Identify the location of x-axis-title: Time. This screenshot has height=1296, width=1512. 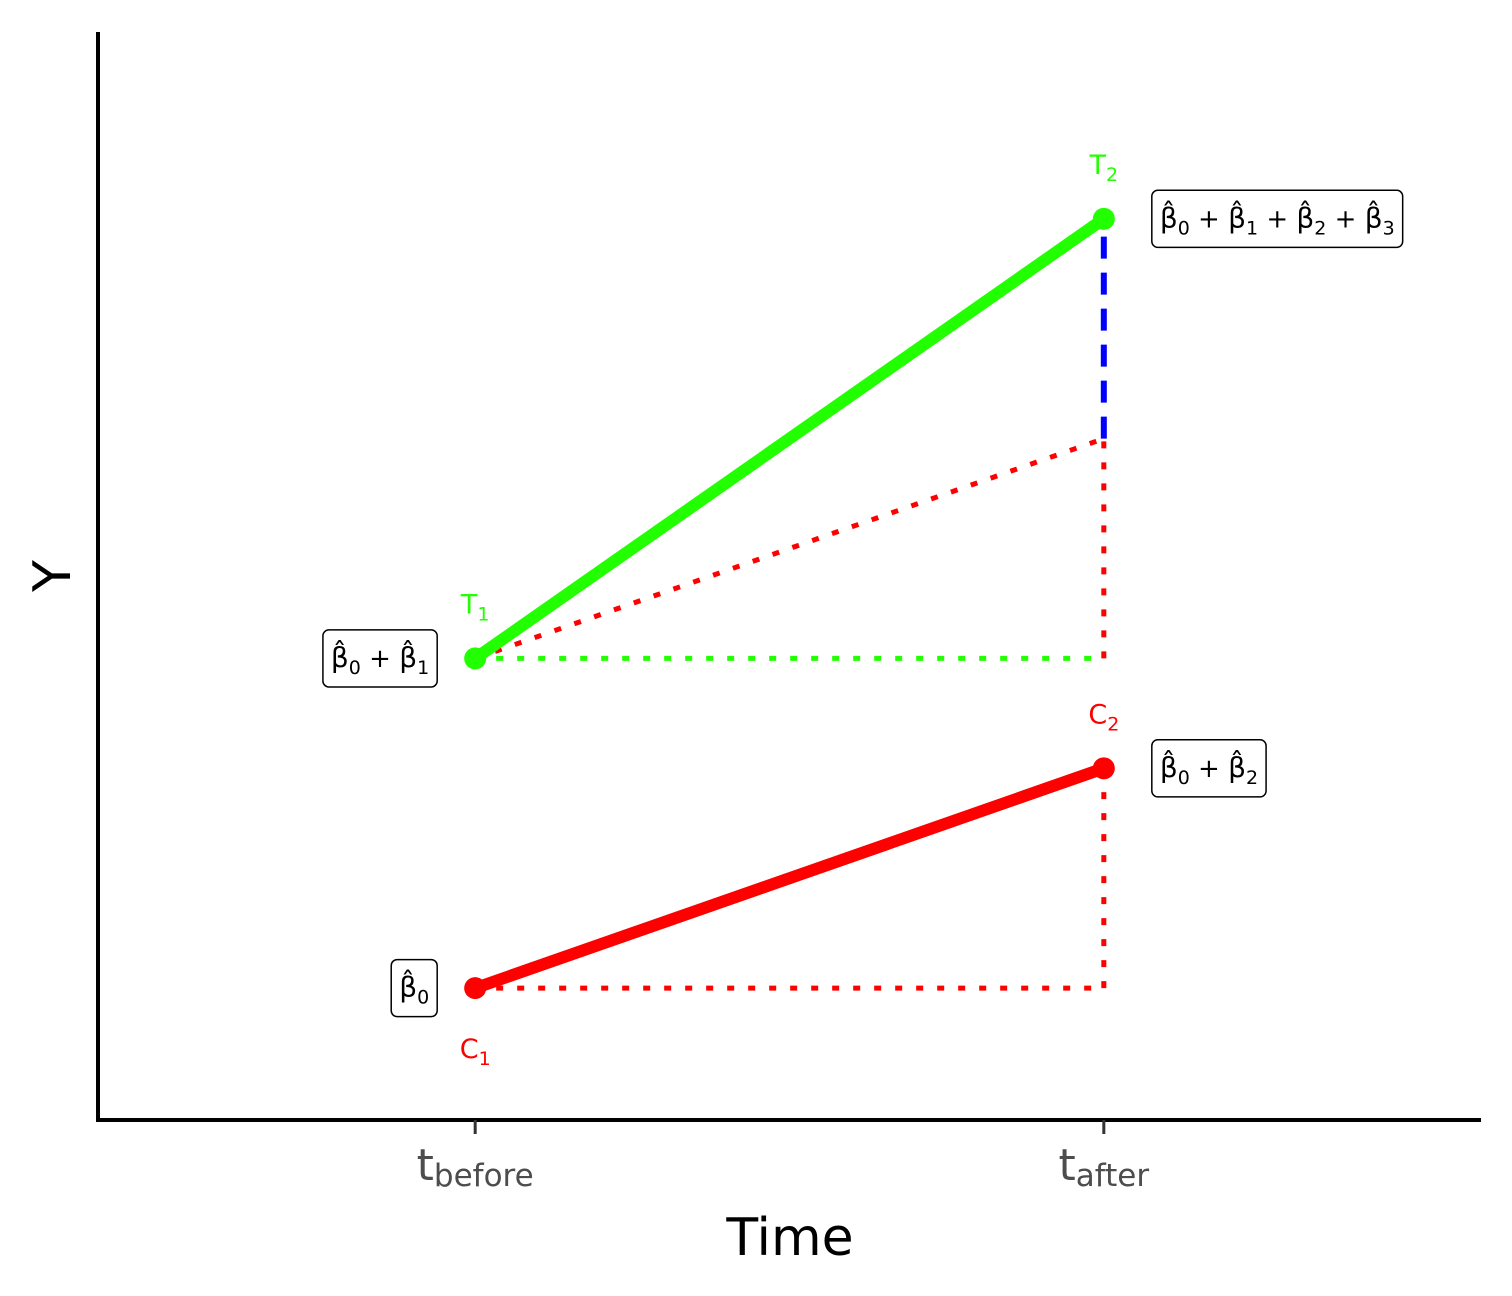
(789, 1238).